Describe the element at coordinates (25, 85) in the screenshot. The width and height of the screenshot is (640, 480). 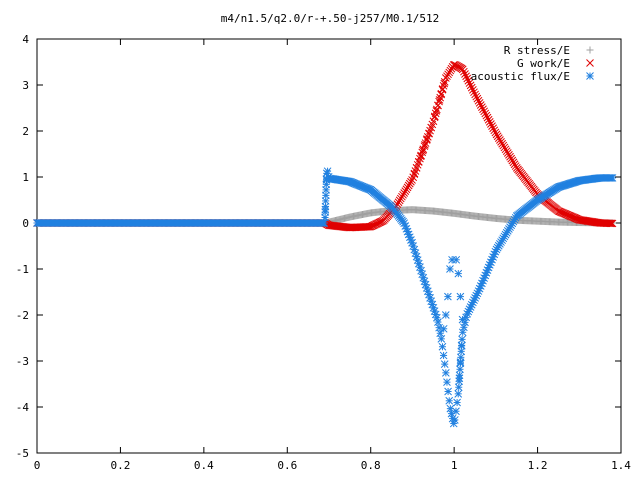
I see `y-tick-label: 3` at that location.